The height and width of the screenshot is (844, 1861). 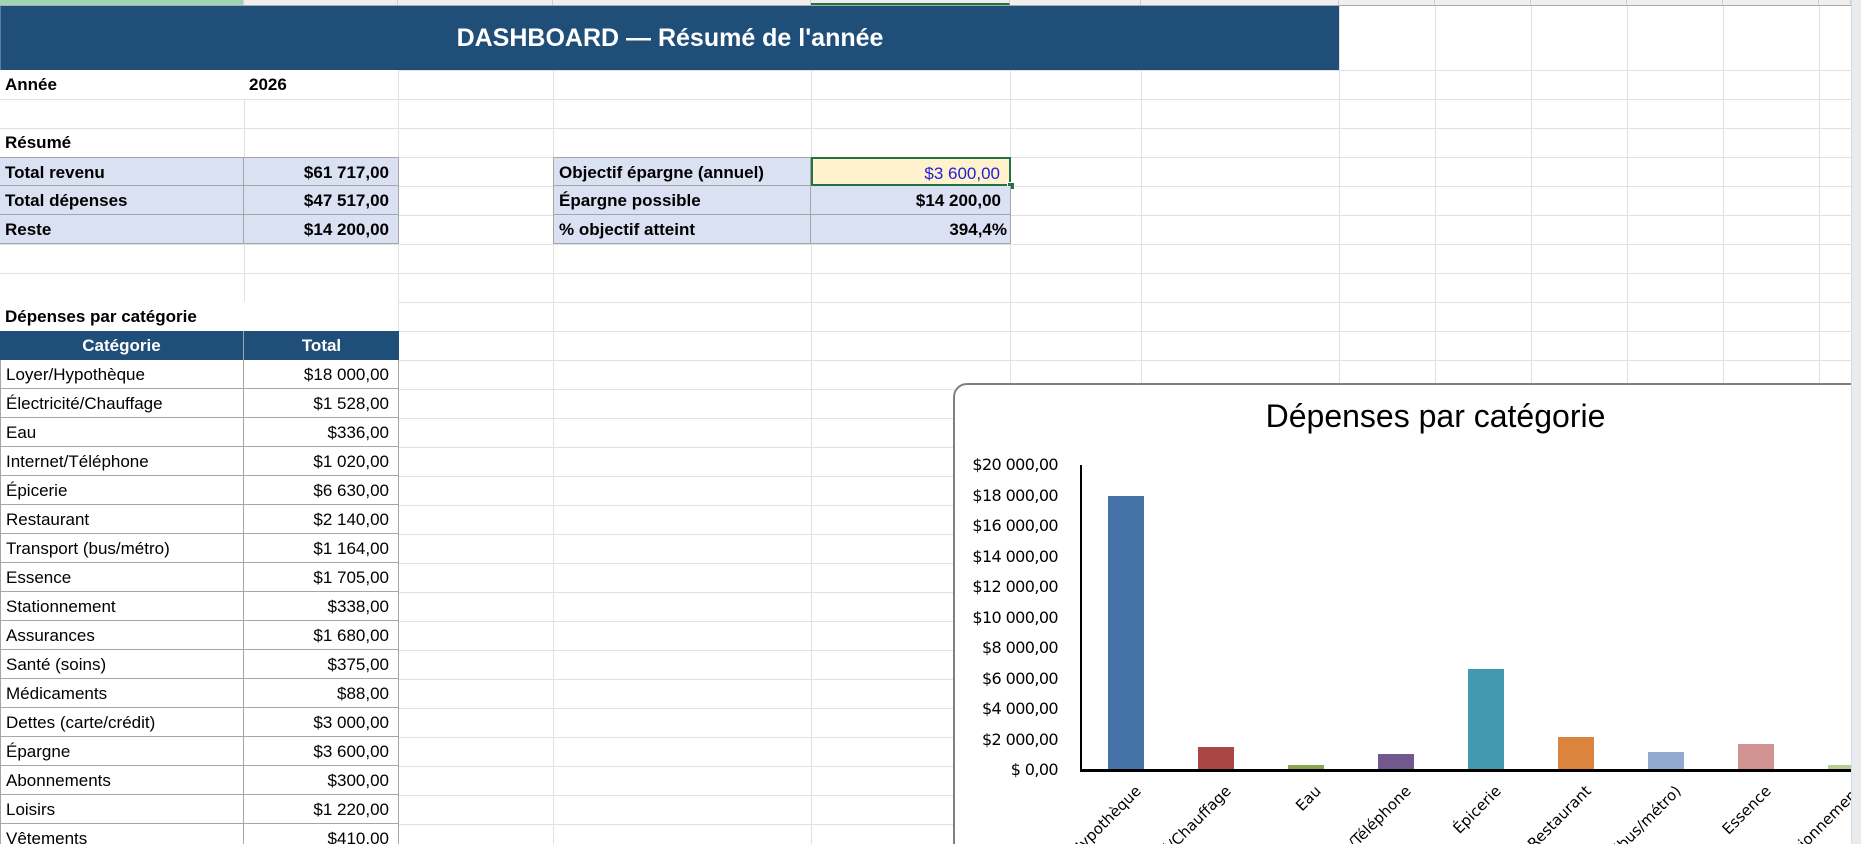 What do you see at coordinates (1579, 2) in the screenshot?
I see `column-header-j` at bounding box center [1579, 2].